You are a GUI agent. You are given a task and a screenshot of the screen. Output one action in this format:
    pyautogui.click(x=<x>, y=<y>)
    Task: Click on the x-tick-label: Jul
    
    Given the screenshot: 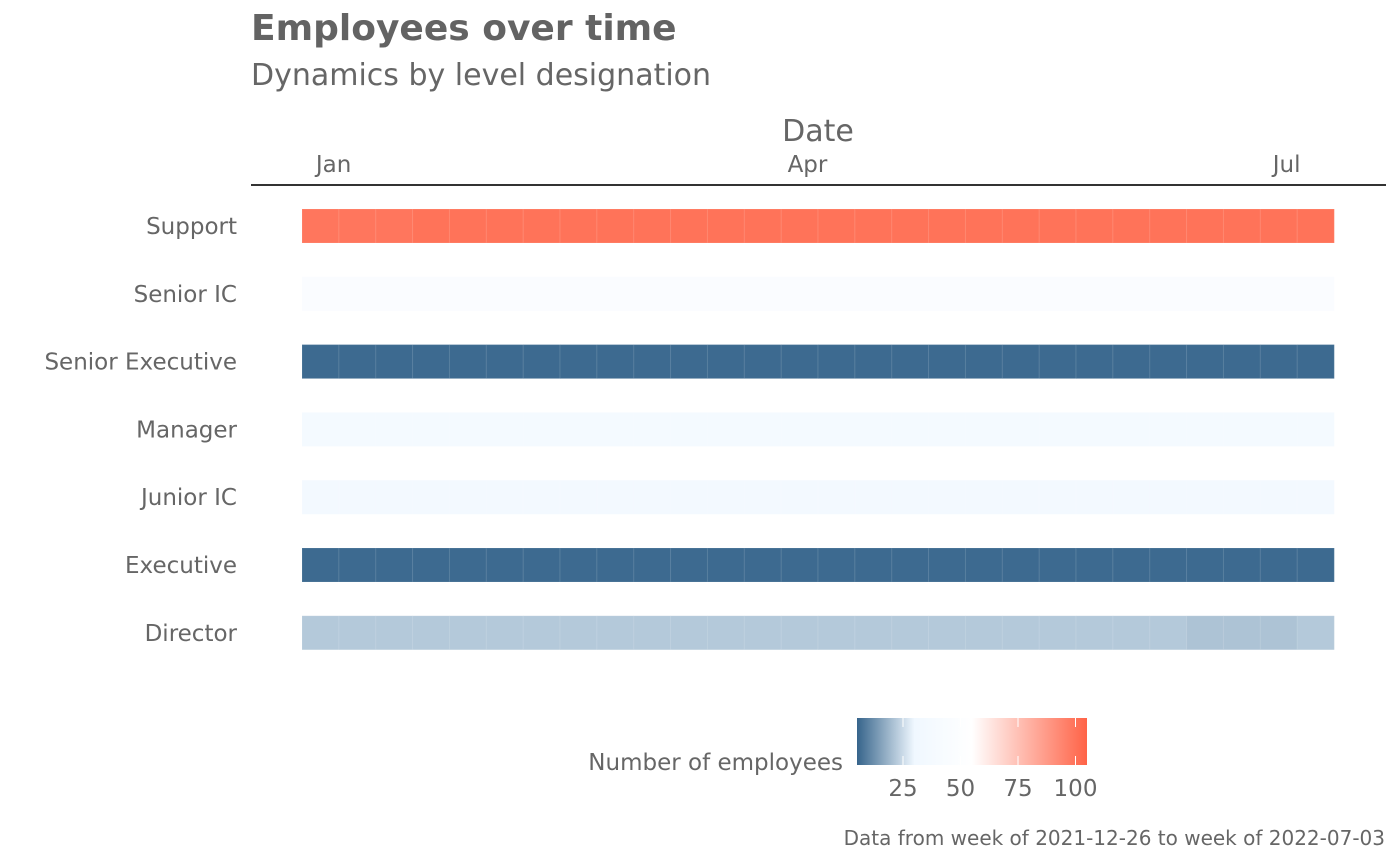 What is the action you would take?
    pyautogui.click(x=1286, y=165)
    